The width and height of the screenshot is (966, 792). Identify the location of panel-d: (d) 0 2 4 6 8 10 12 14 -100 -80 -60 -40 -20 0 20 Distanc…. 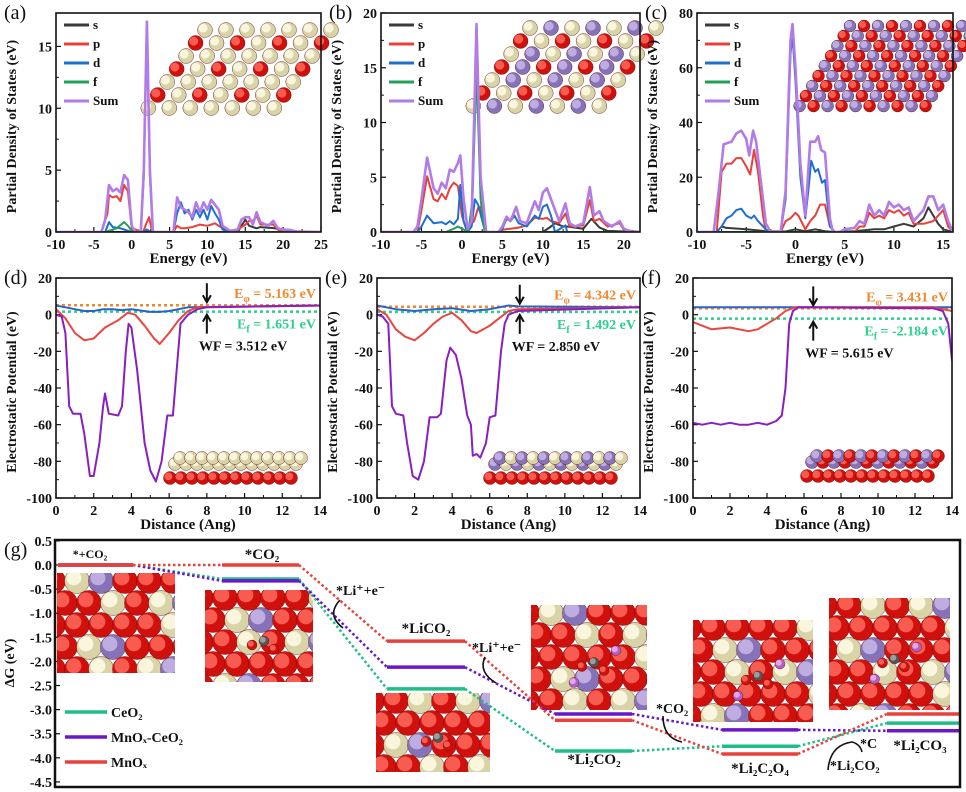
(165, 400).